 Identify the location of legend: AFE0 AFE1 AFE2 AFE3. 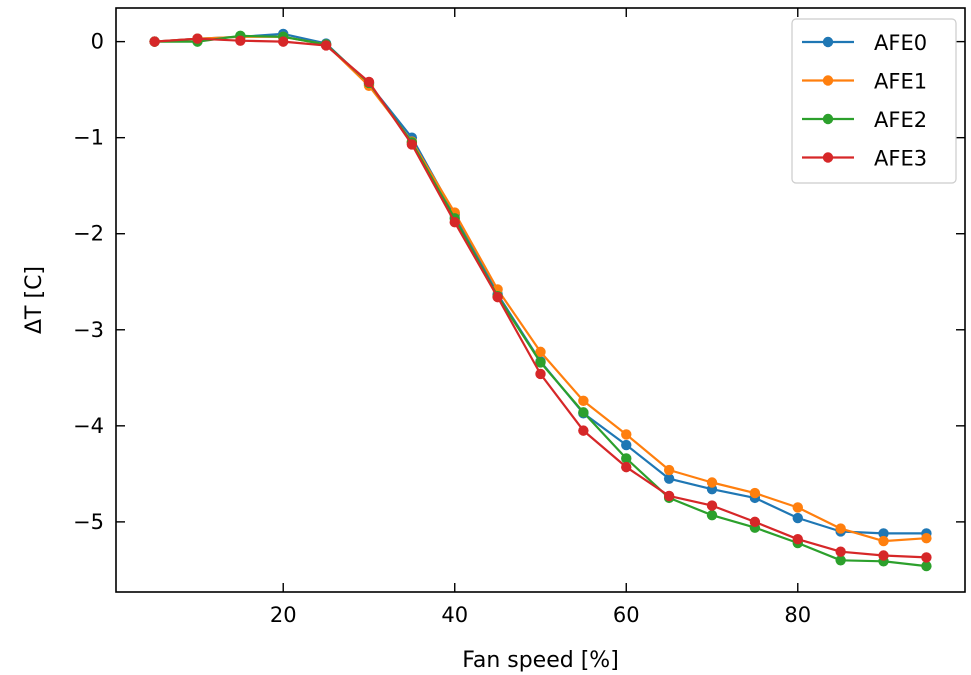
(874, 101).